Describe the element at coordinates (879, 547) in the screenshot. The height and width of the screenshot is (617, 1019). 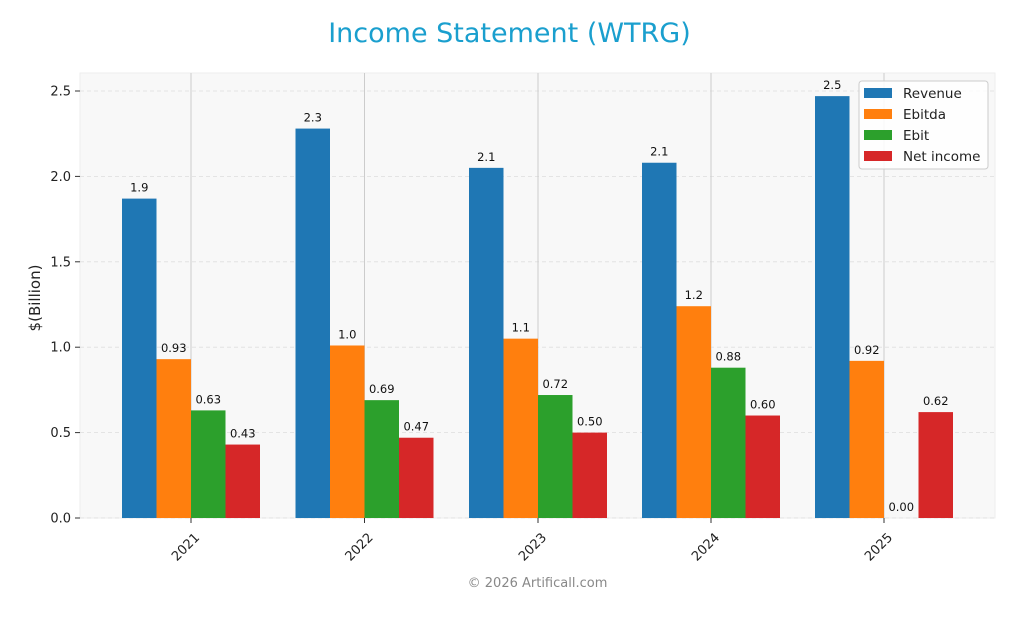
I see `x-tick-label: 2025` at that location.